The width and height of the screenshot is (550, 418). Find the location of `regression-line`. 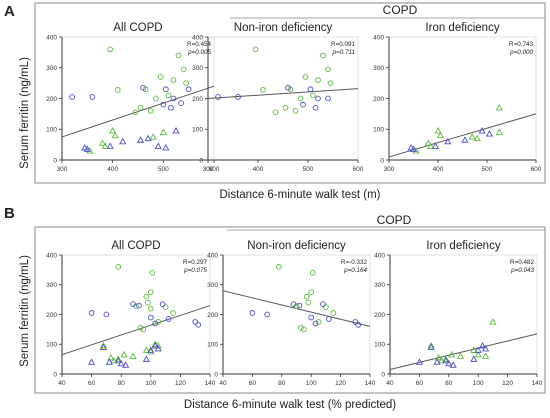

regression-line is located at coordinates (463, 352).